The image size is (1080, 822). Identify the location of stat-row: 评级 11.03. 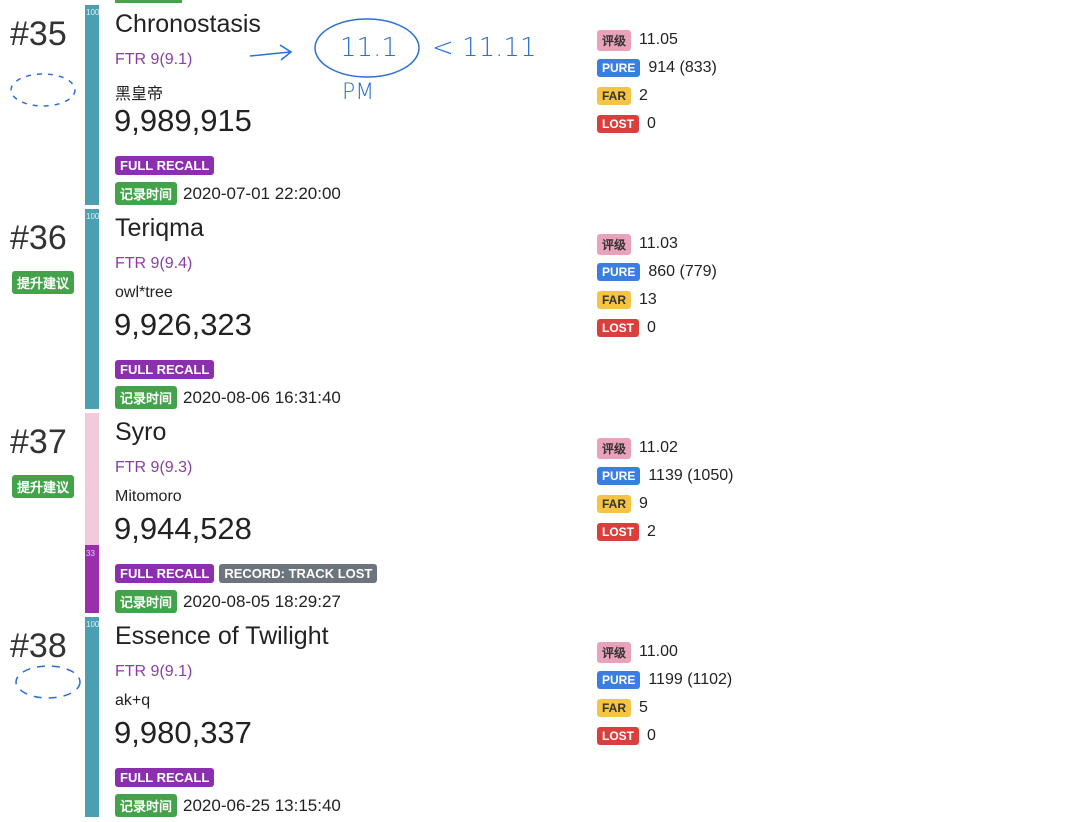
(657, 244).